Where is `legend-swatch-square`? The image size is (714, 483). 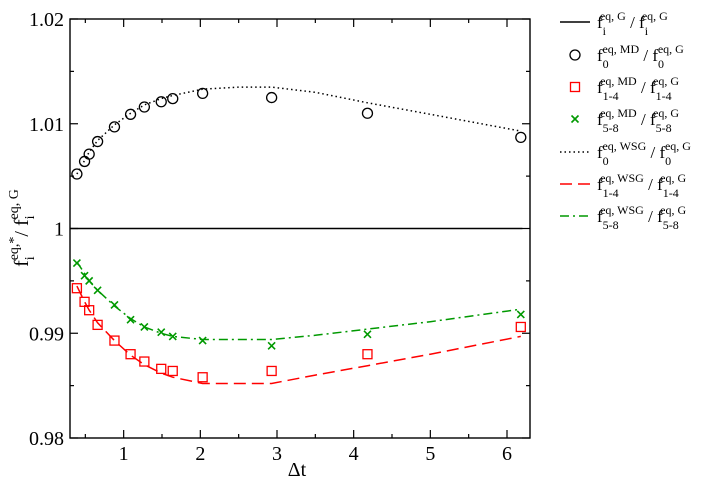 legend-swatch-square is located at coordinates (575, 87).